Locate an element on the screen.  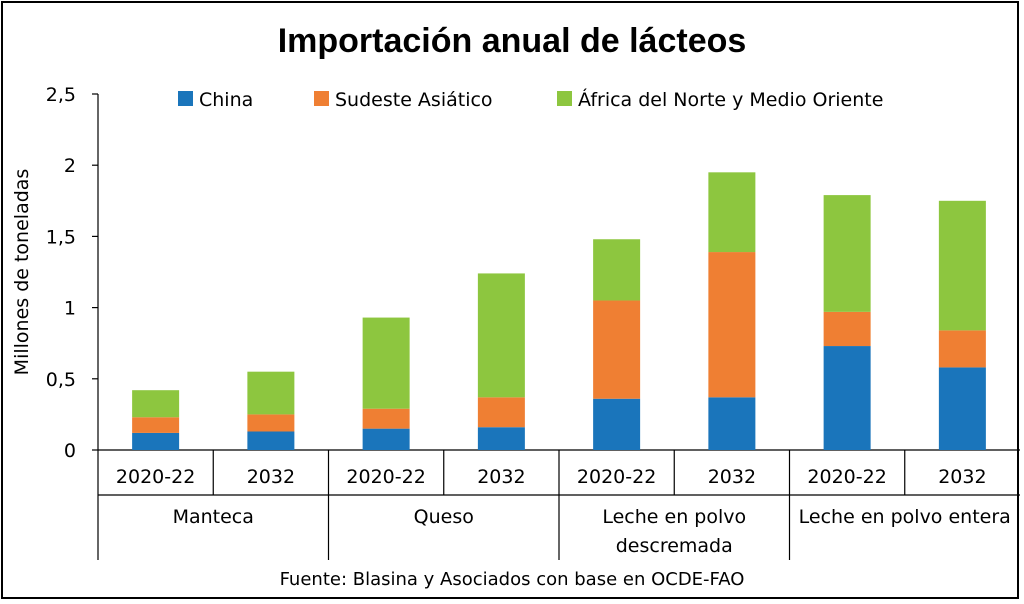
legend-label: Sudeste Asiático is located at coordinates (414, 100).